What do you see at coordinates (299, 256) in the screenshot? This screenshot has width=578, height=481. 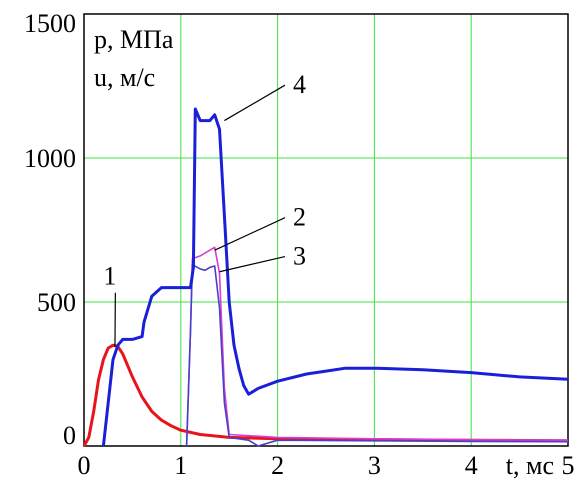 I see `curve-label-3: 3` at bounding box center [299, 256].